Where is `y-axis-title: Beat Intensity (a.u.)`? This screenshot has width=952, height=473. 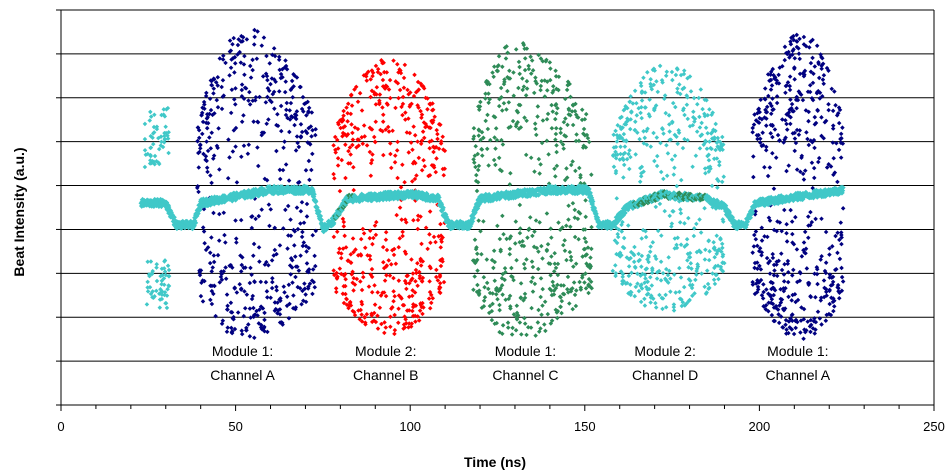 y-axis-title: Beat Intensity (a.u.) is located at coordinates (19, 211).